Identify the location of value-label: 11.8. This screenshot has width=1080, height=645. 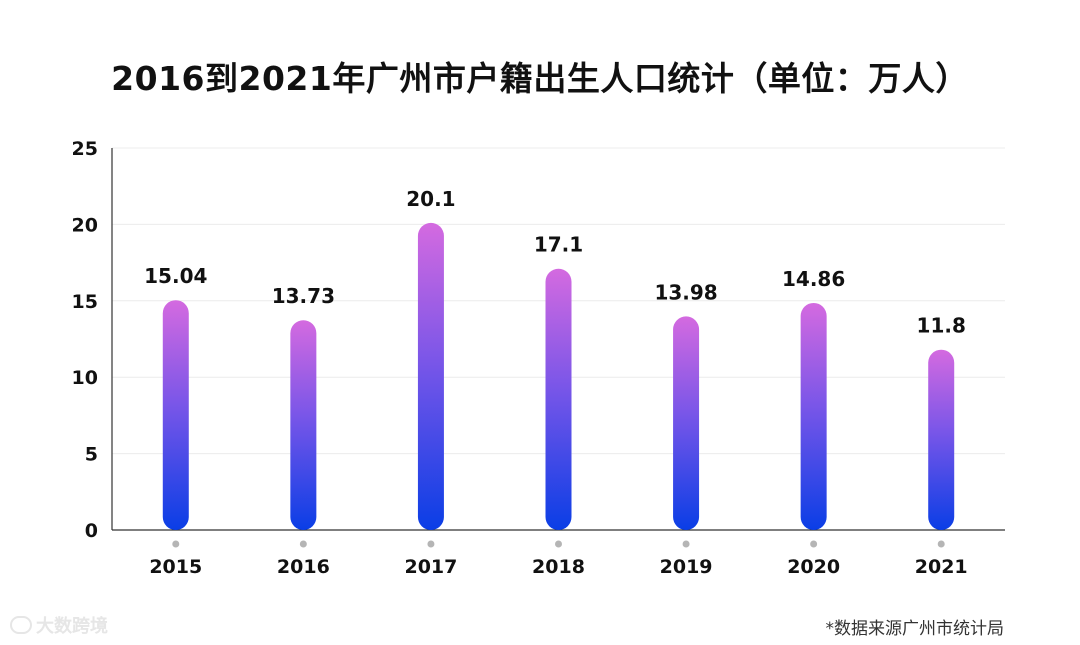
(941, 326).